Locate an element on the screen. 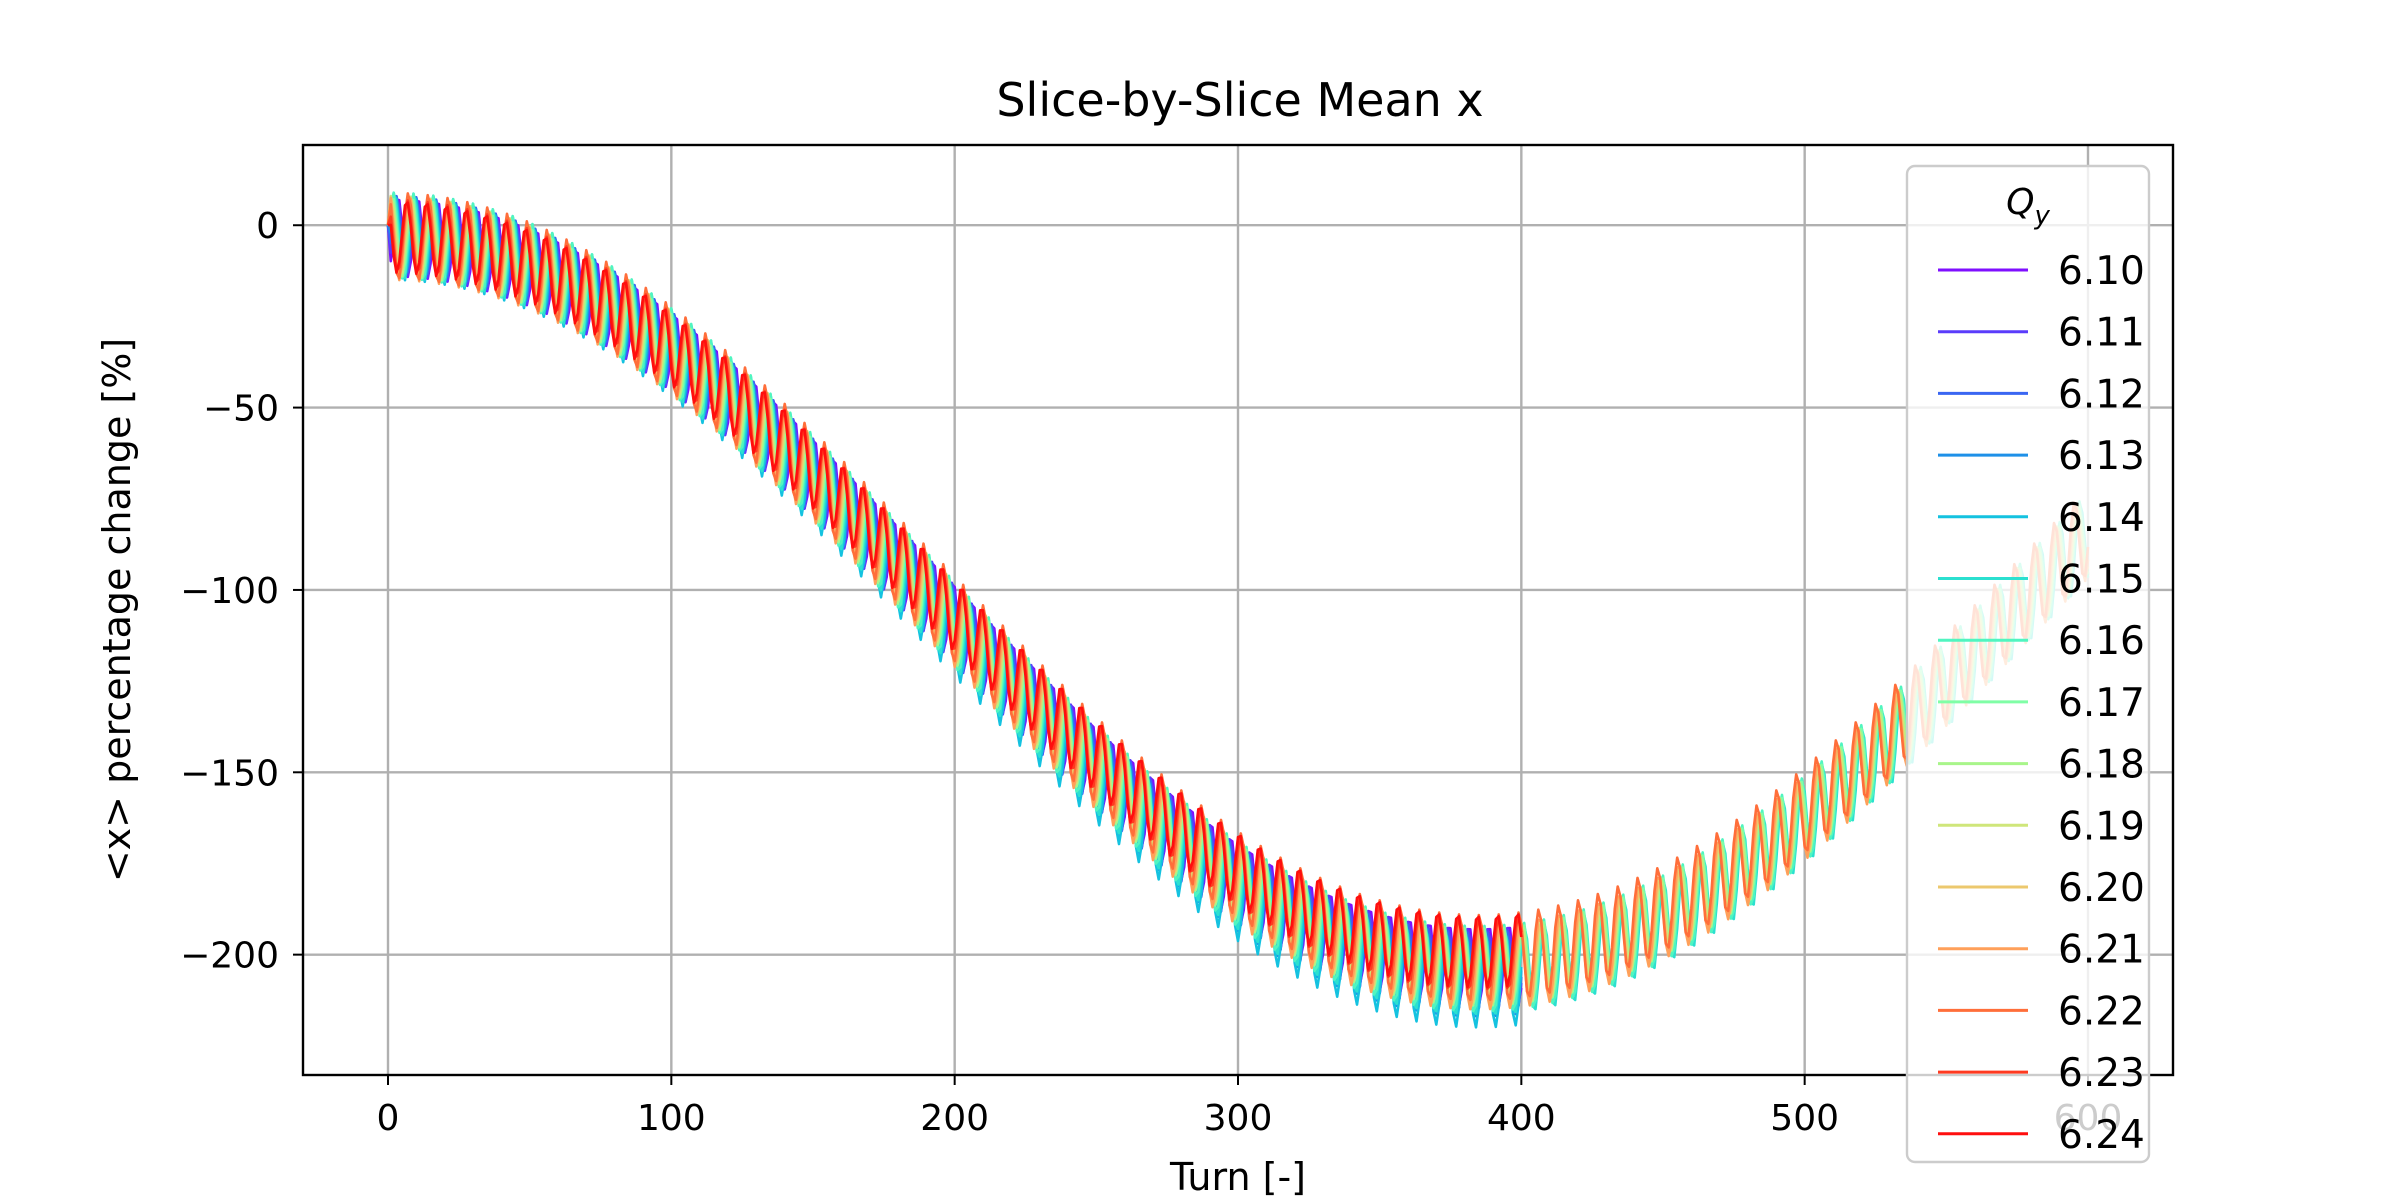  legend-label: 6.22 is located at coordinates (2101, 1011).